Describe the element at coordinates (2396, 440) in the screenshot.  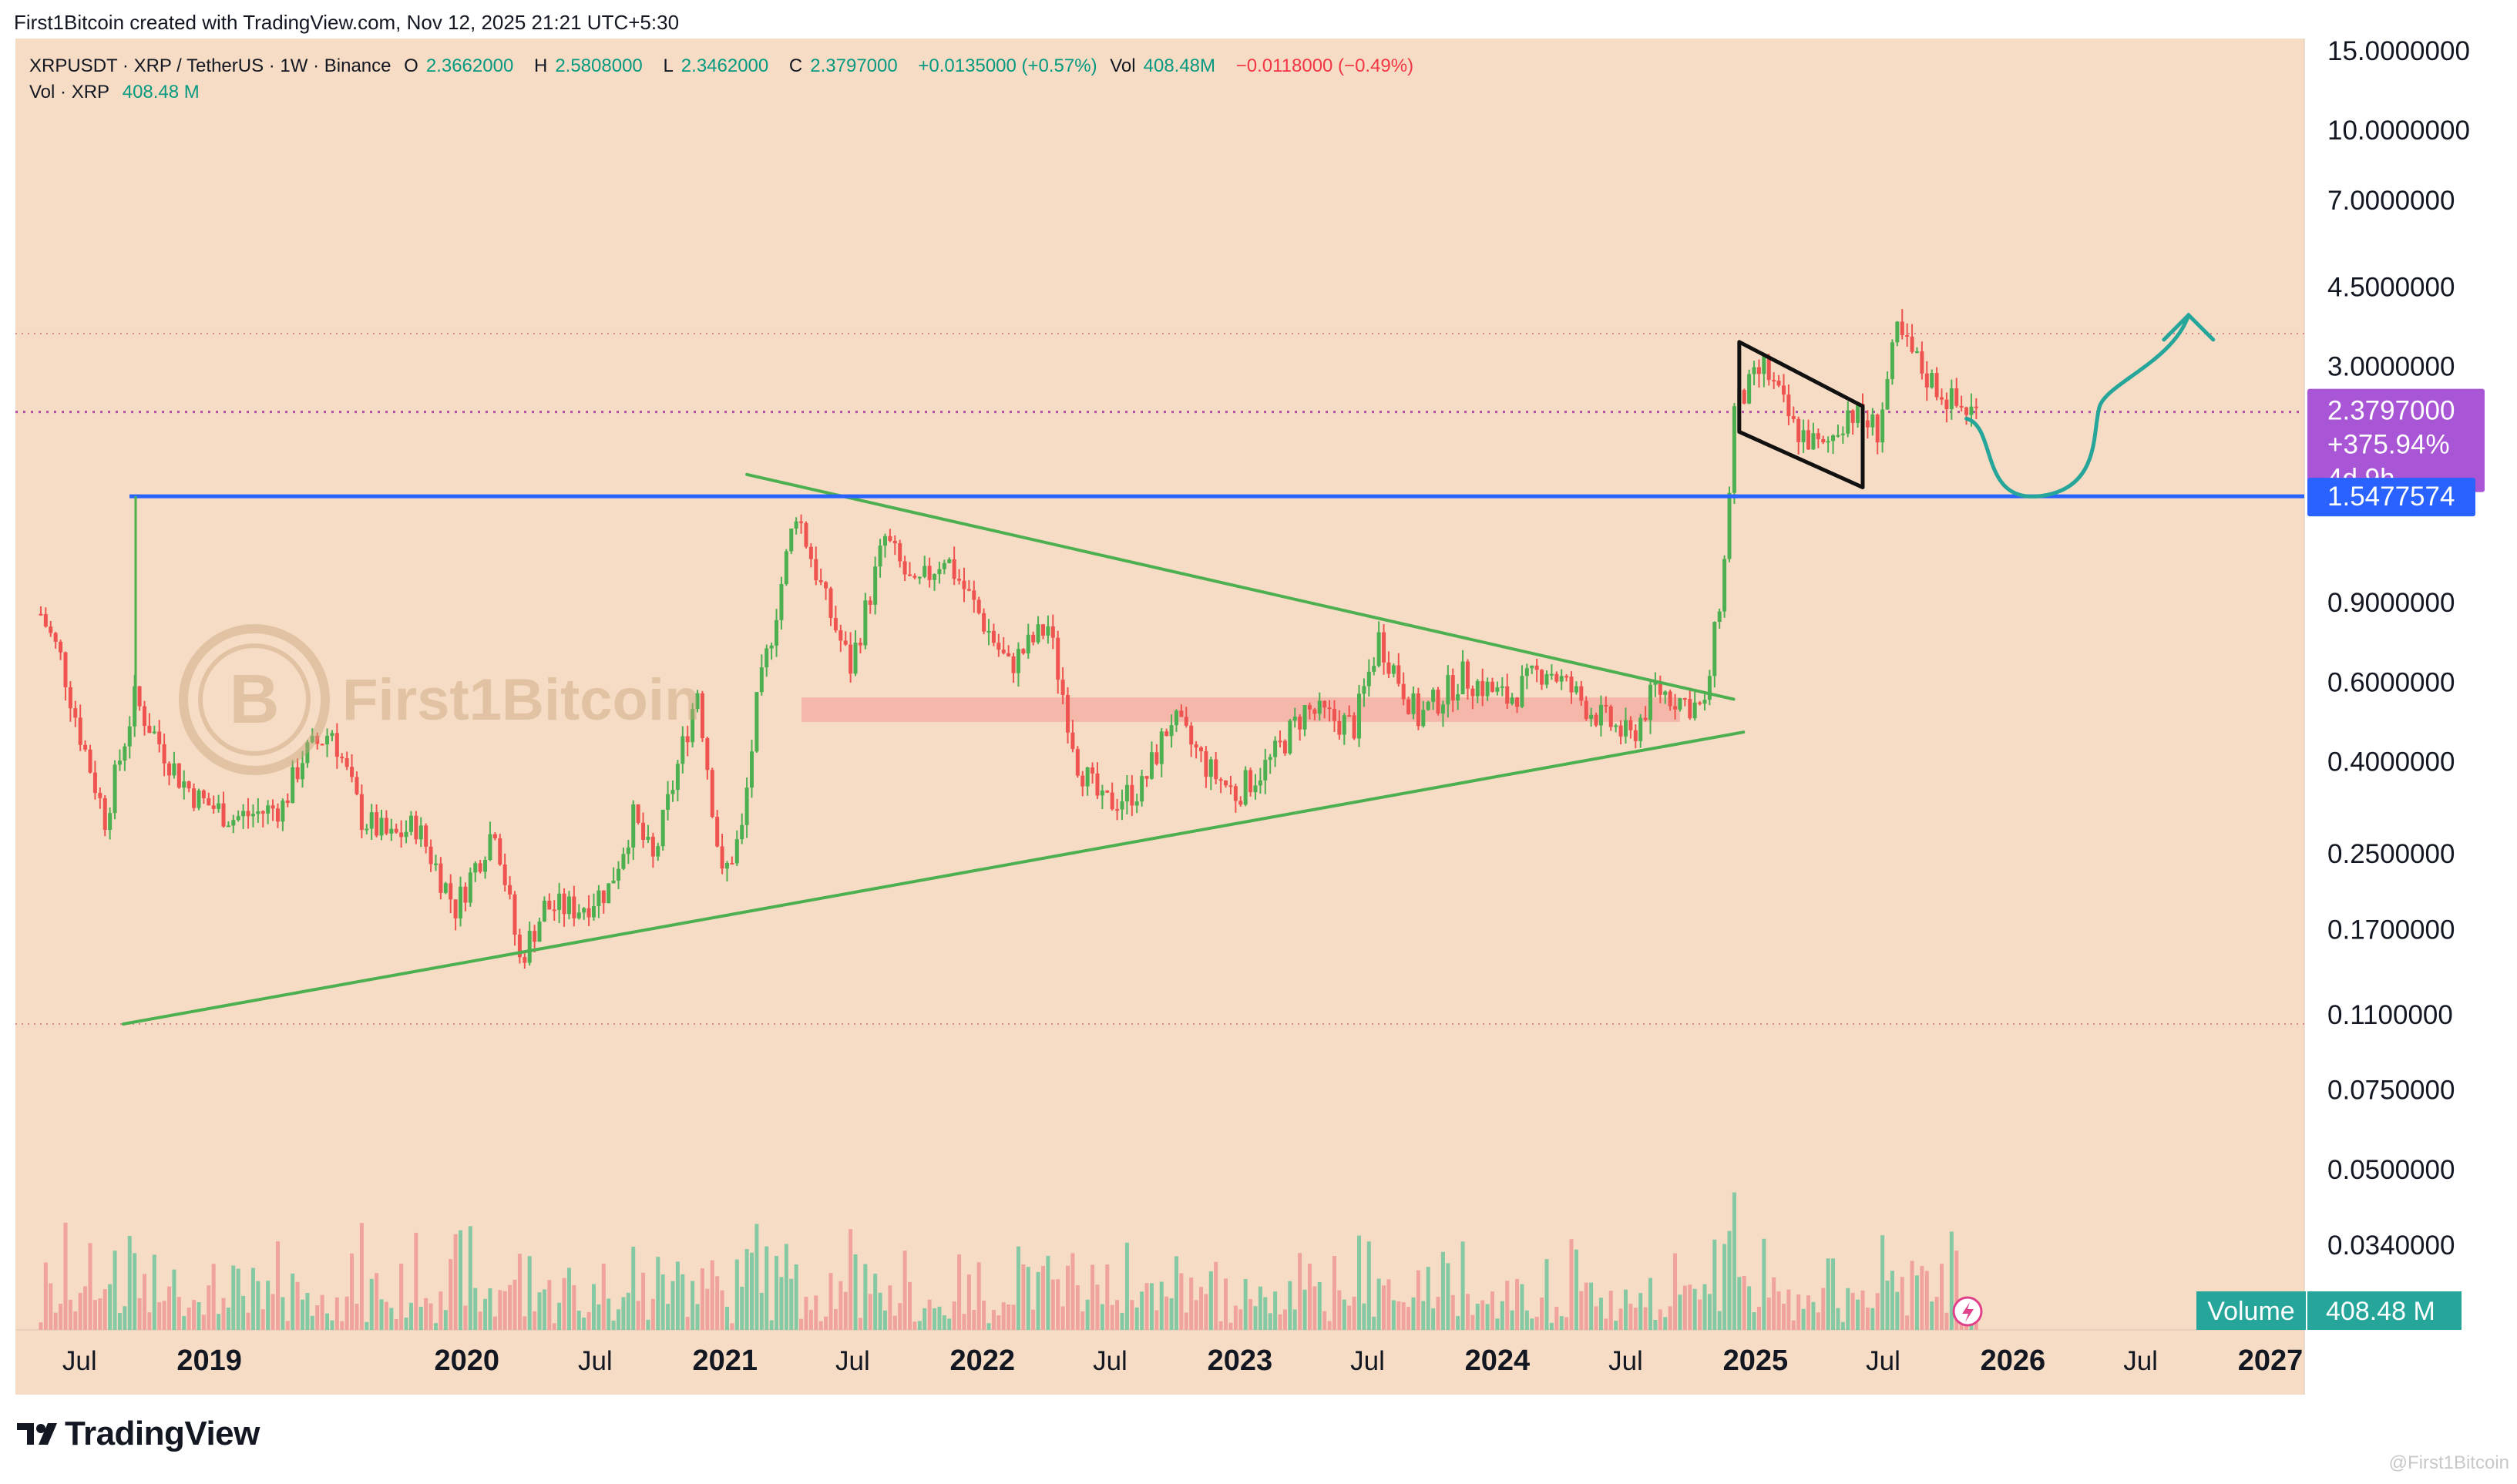
I see `last-price-badge` at that location.